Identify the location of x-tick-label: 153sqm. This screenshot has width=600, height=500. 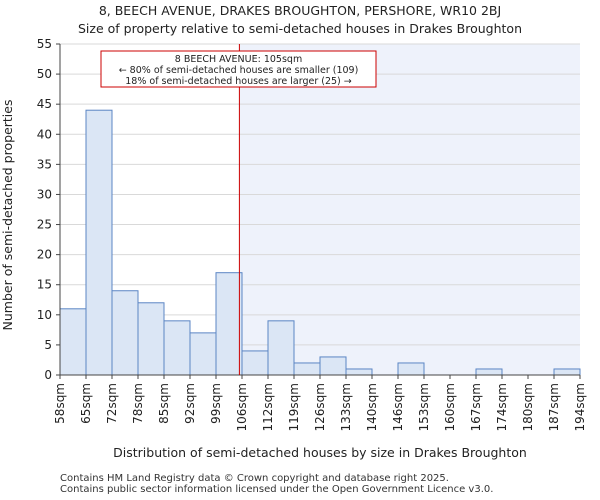
(424, 407).